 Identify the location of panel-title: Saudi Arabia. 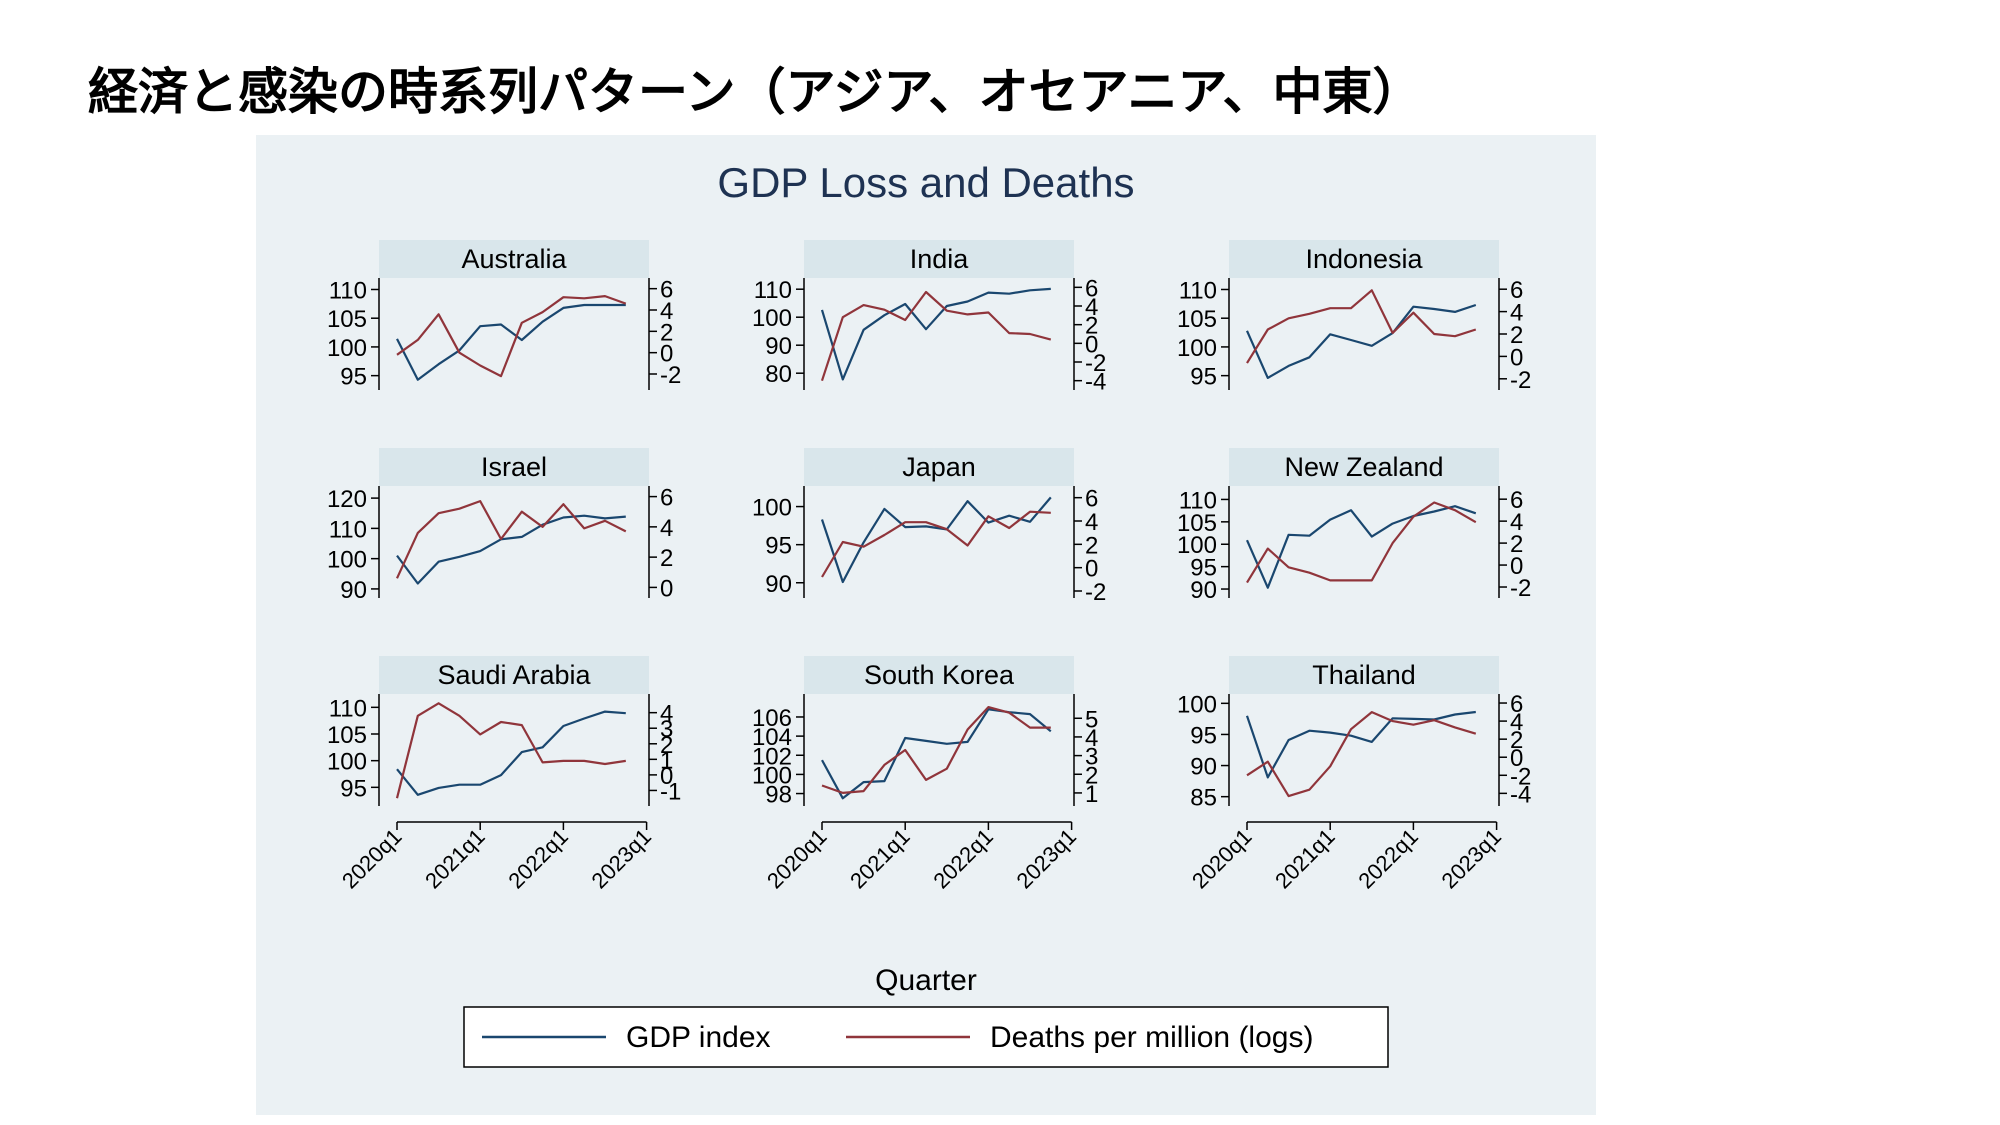
(514, 675).